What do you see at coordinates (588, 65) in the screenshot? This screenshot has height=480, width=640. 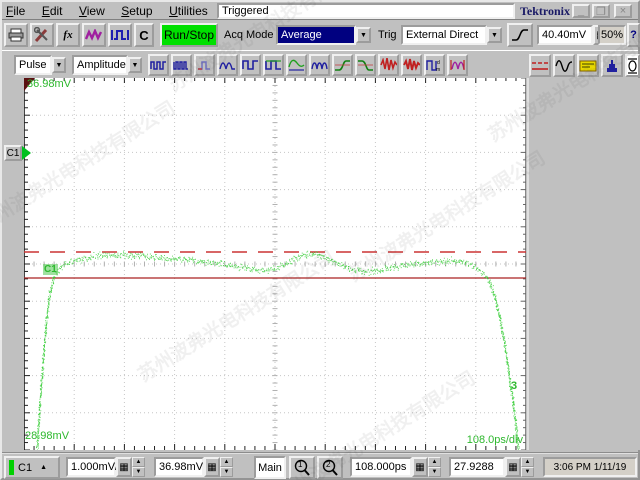 I see `readout-button` at bounding box center [588, 65].